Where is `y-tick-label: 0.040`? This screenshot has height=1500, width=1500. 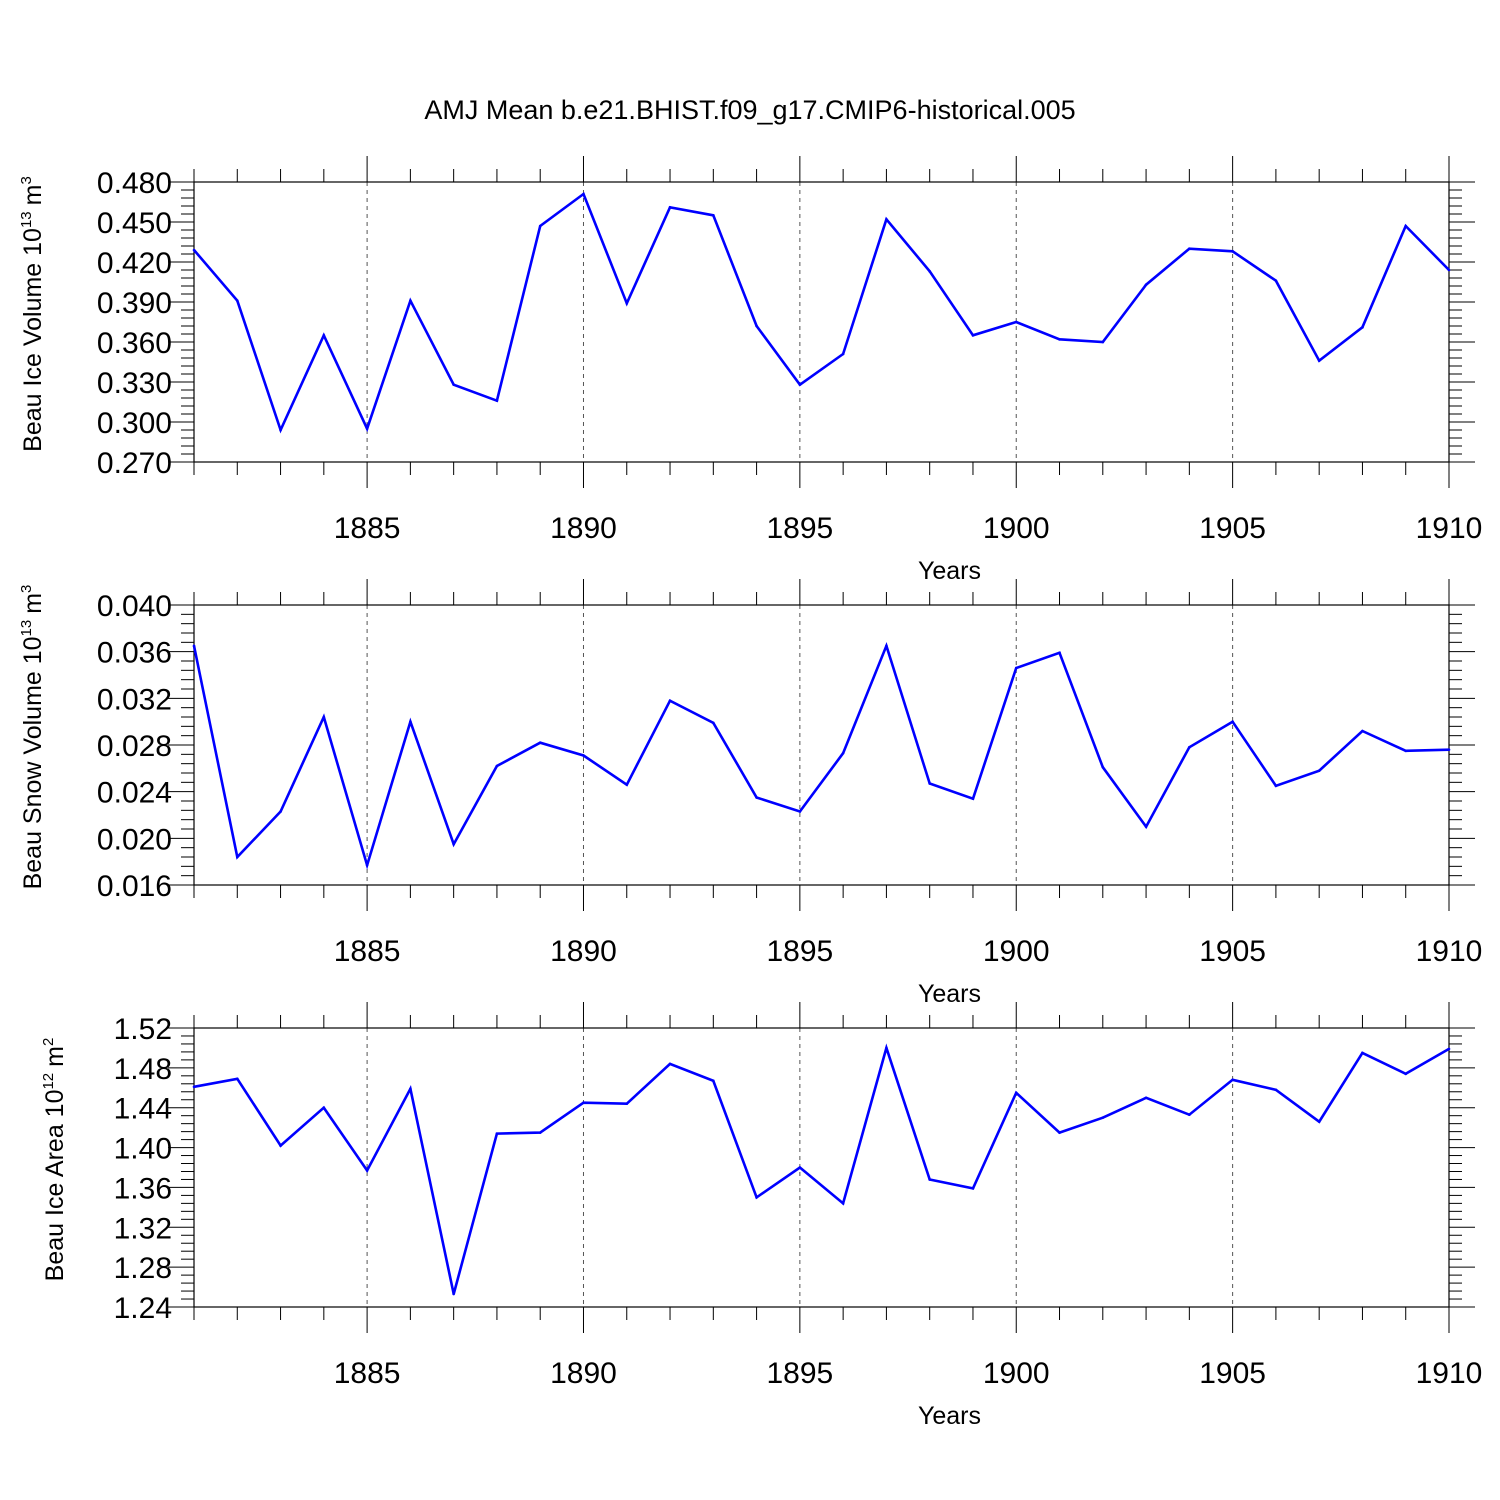 y-tick-label: 0.040 is located at coordinates (134, 606).